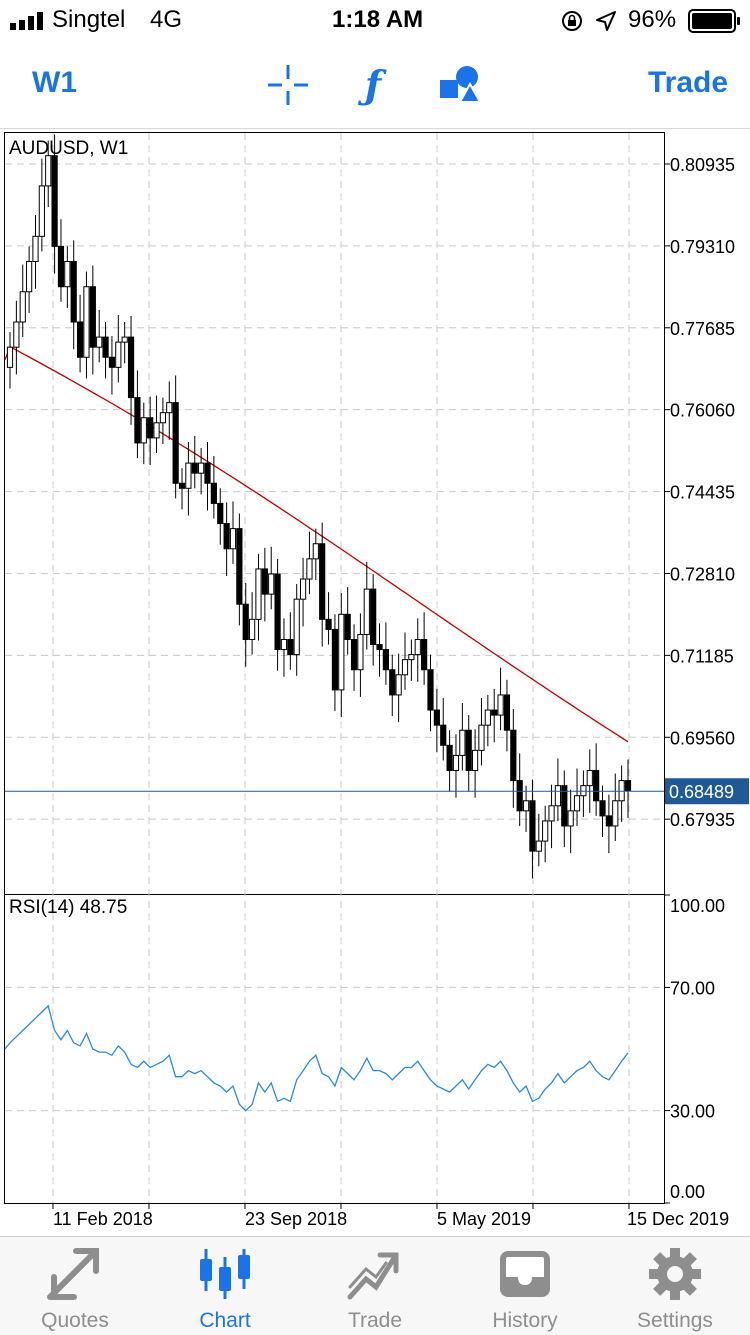  Describe the element at coordinates (652, 19) in the screenshot. I see `battery-percent: 96%` at that location.